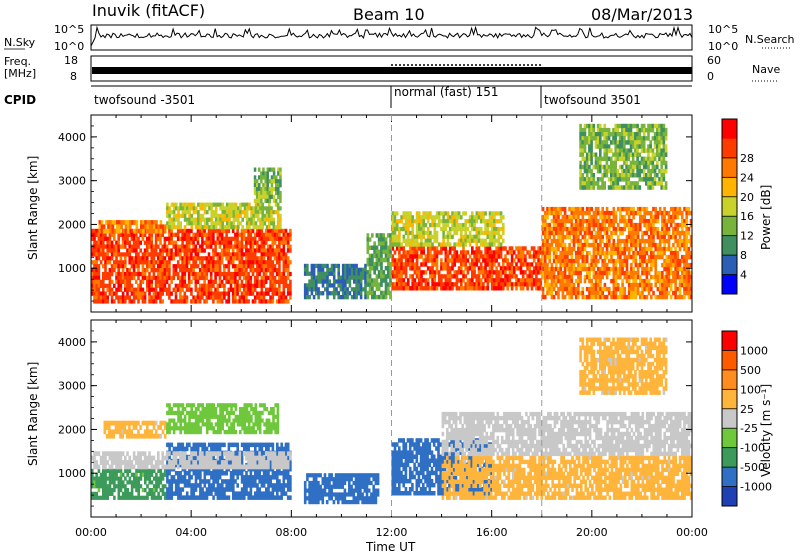 The height and width of the screenshot is (558, 800). What do you see at coordinates (710, 76) in the screenshot?
I see `nave-tick-bottom: 0` at bounding box center [710, 76].